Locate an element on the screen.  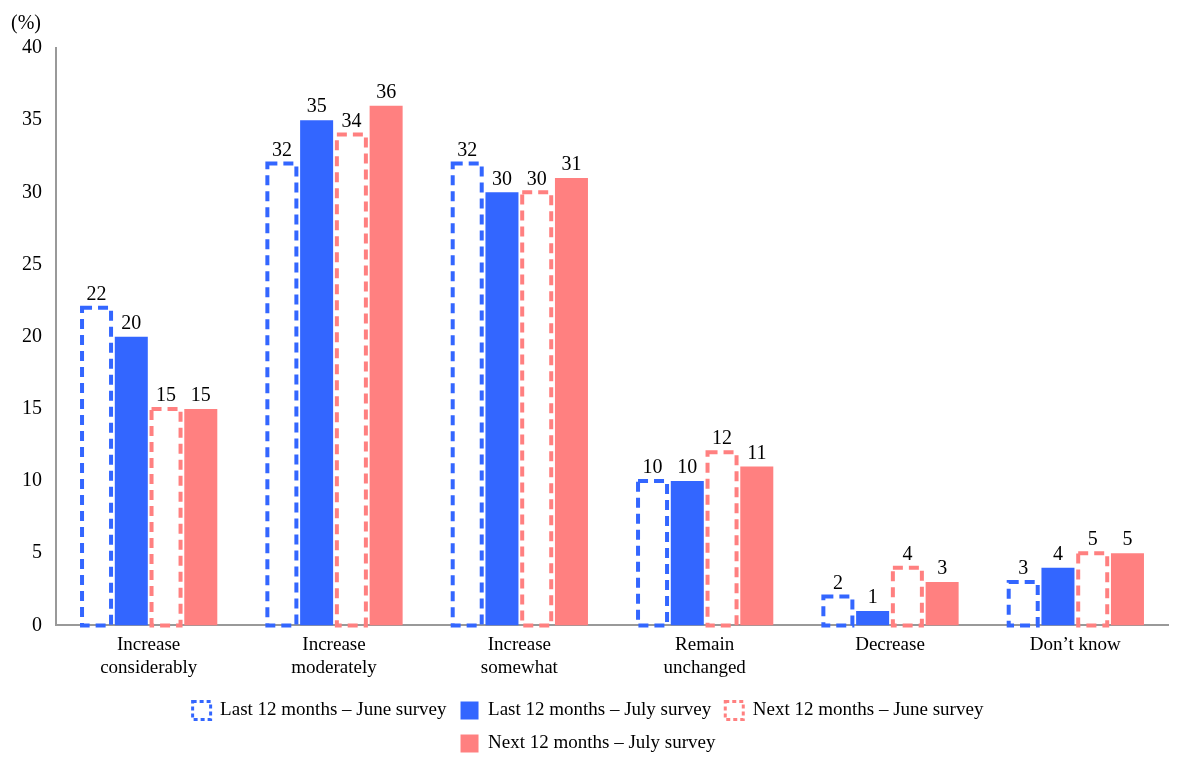
legend-label: Last 12 months – July survey is located at coordinates (600, 709).